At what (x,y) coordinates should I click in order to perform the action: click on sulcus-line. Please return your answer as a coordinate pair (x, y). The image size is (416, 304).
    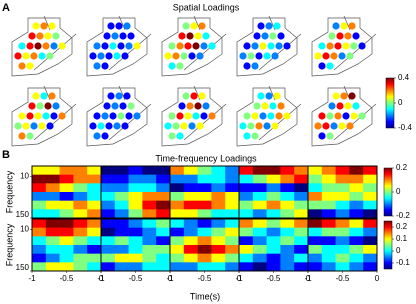
    Looking at the image, I should click on (280, 122).